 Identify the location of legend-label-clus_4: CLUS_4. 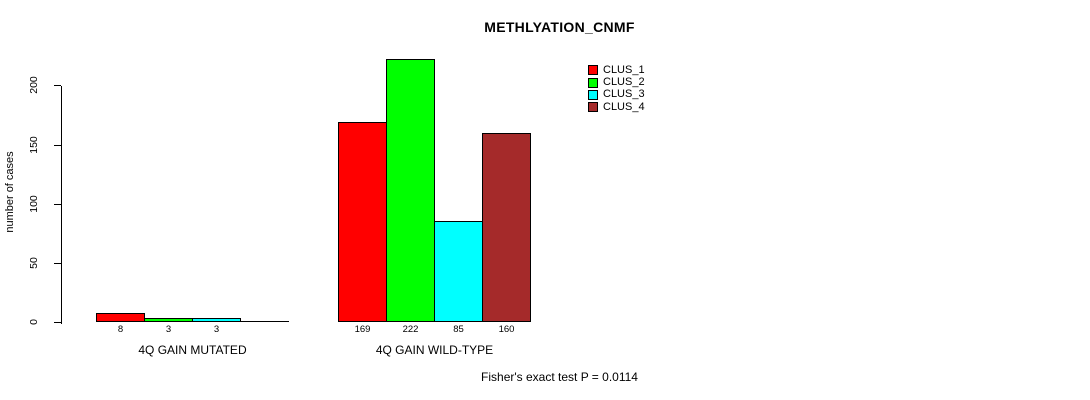
(624, 106).